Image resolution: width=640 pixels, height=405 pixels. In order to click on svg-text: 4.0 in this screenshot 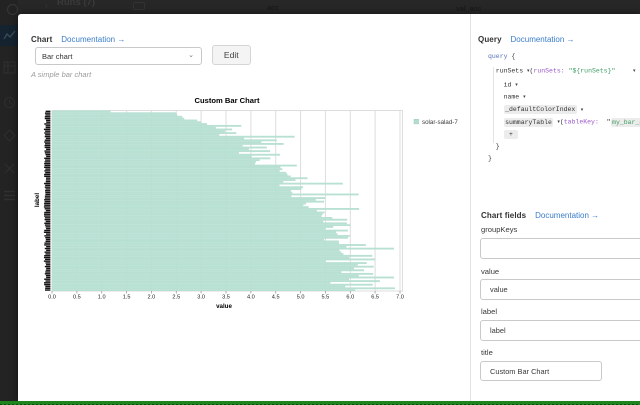, I will do `click(251, 298)`.